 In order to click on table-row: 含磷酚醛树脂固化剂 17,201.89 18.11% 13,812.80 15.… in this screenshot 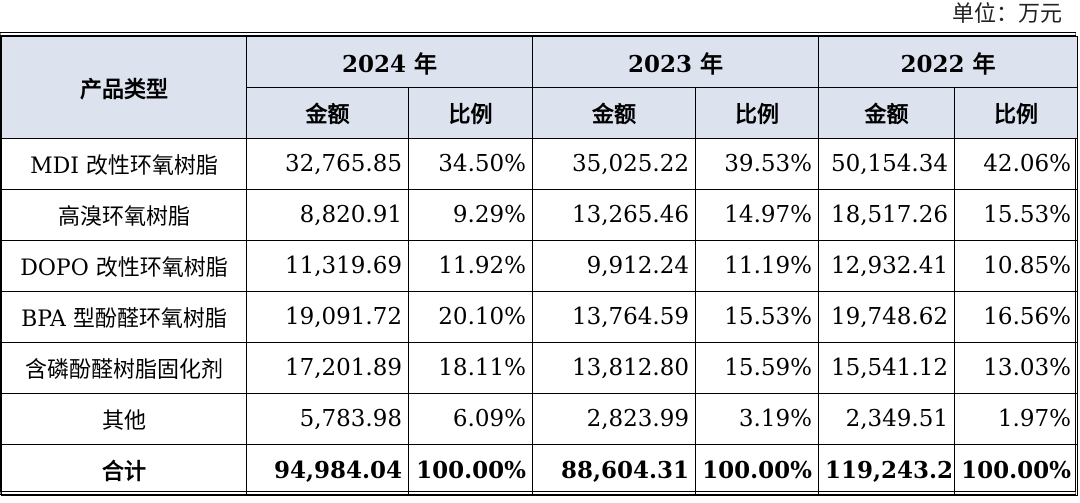, I will do `click(539, 368)`.